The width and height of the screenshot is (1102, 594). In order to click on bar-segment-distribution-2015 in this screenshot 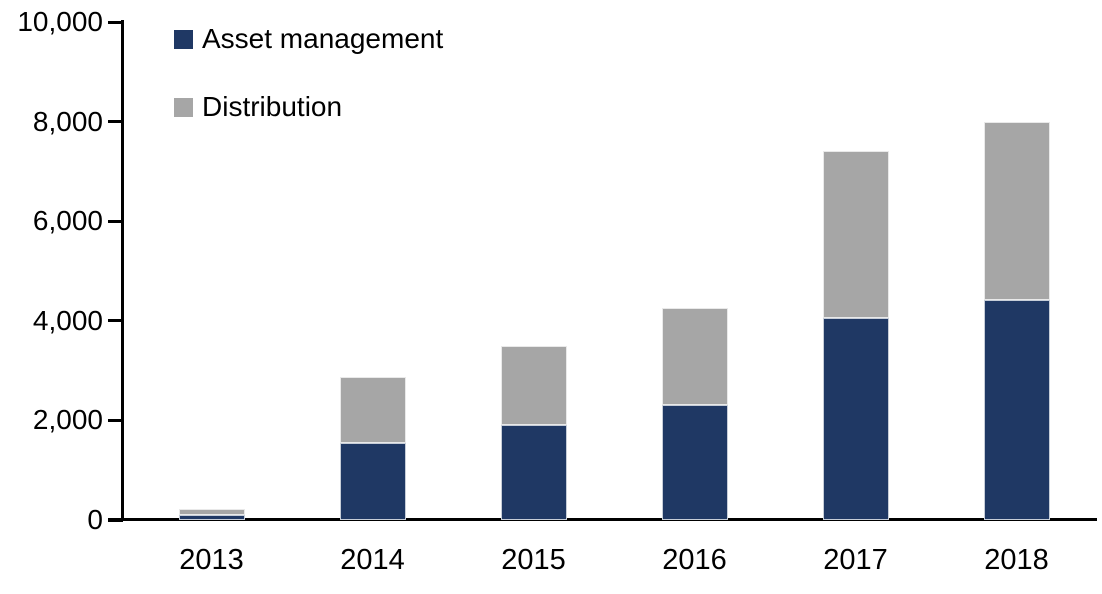, I will do `click(533, 385)`.